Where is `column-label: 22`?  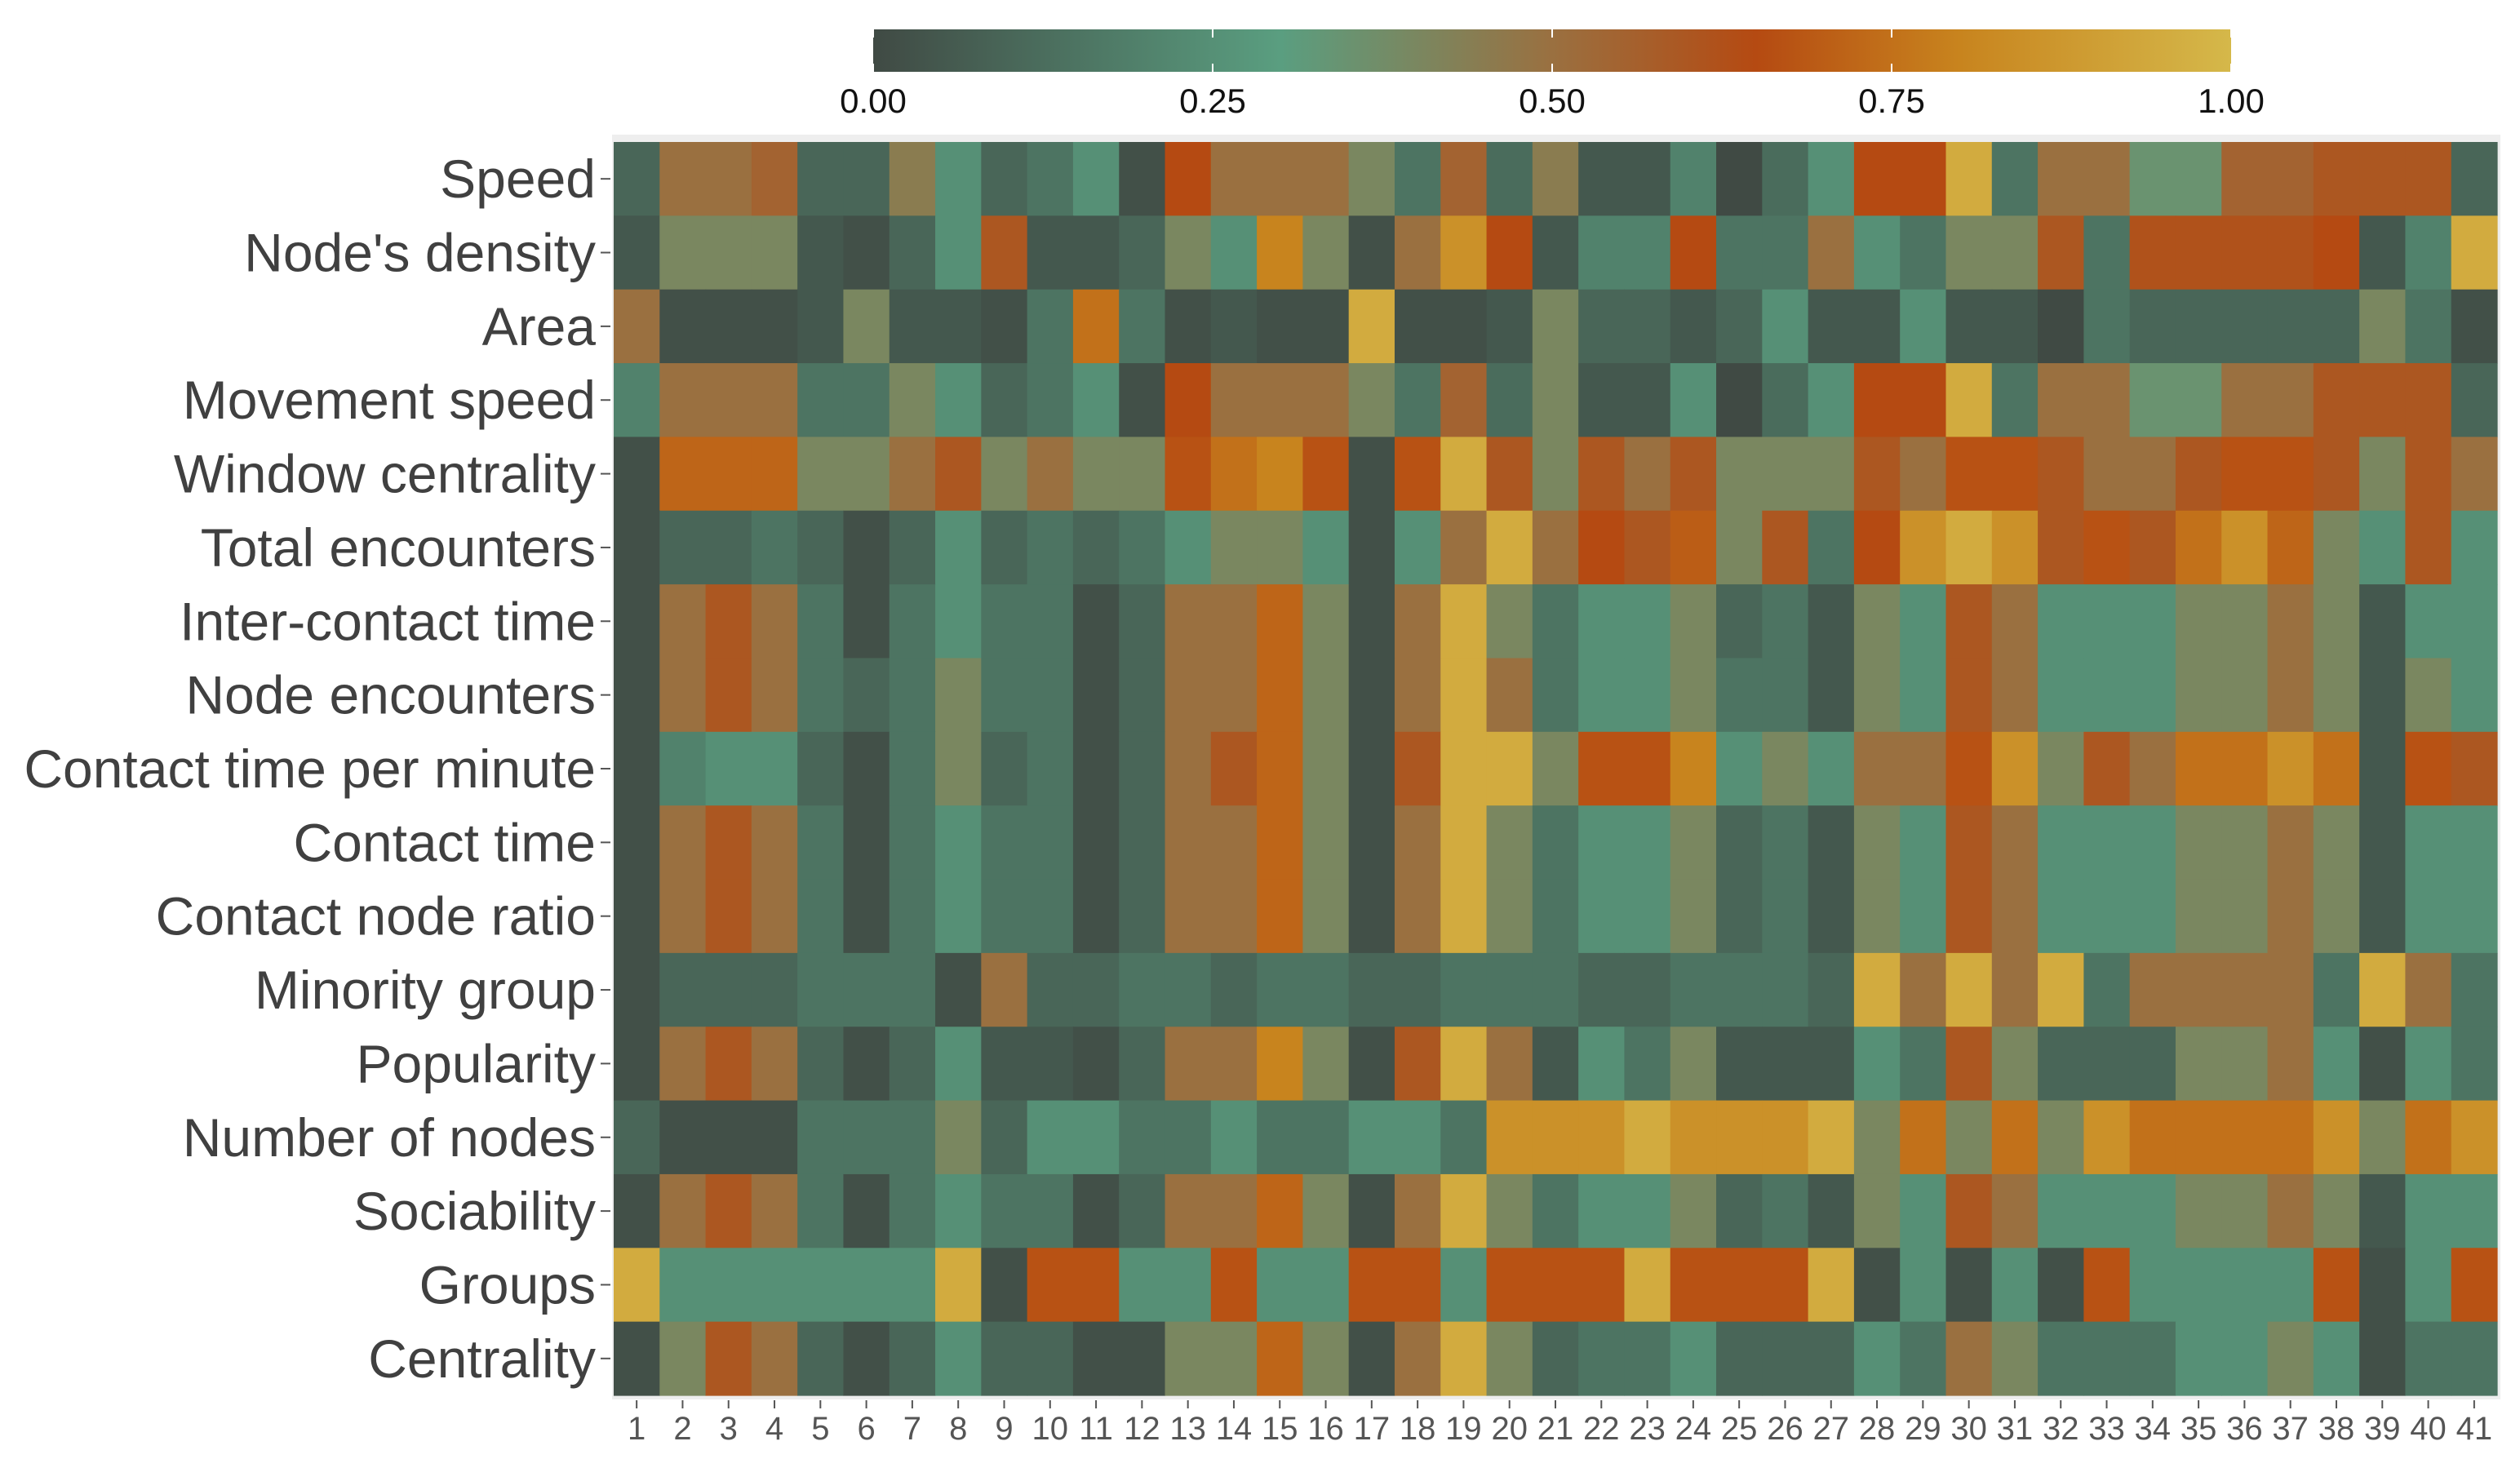
column-label: 22 is located at coordinates (1602, 1429).